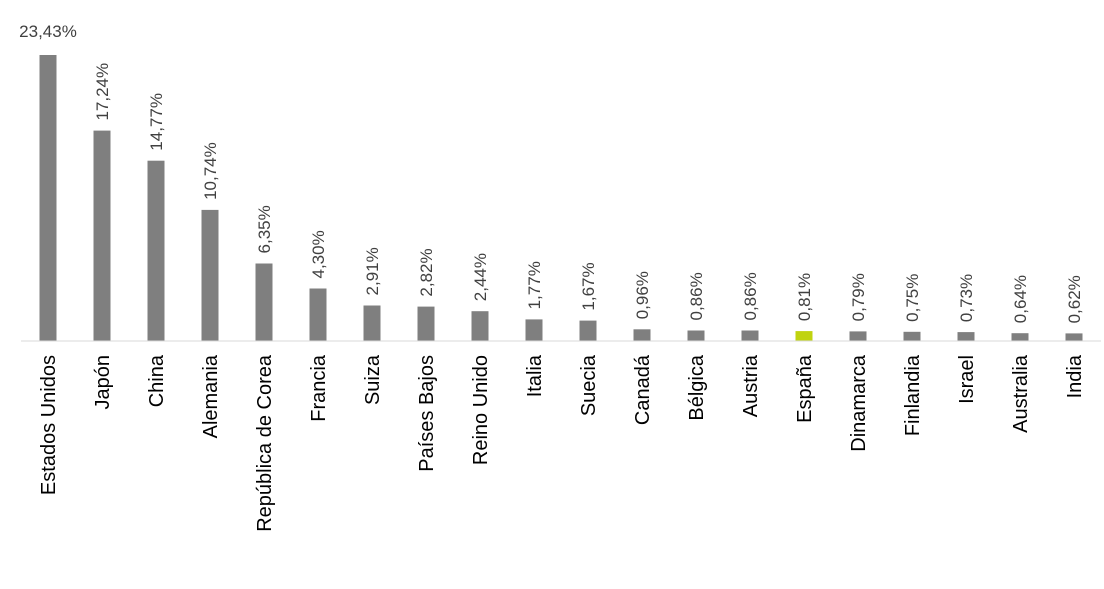 The image size is (1104, 589). What do you see at coordinates (967, 379) in the screenshot?
I see `category-label: Israel` at bounding box center [967, 379].